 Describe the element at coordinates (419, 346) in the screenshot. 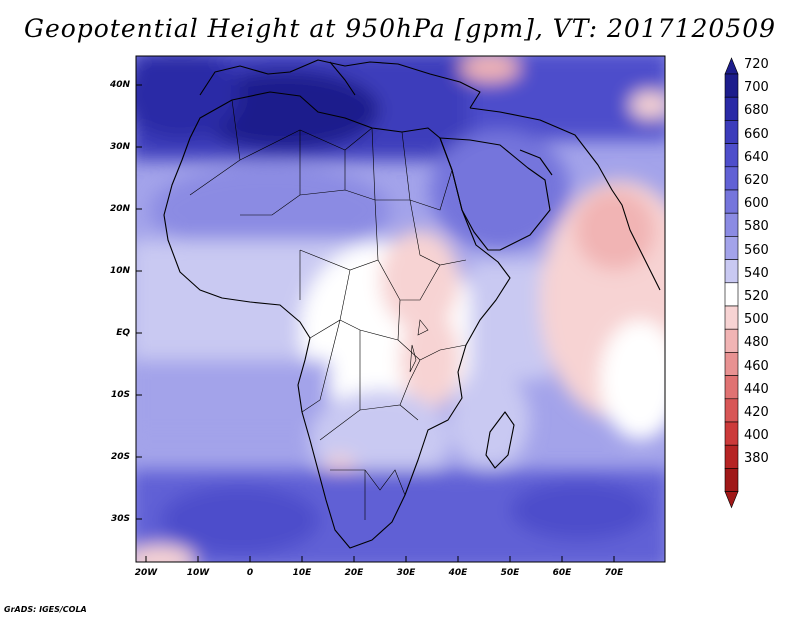

I see `lake-outlines` at that location.